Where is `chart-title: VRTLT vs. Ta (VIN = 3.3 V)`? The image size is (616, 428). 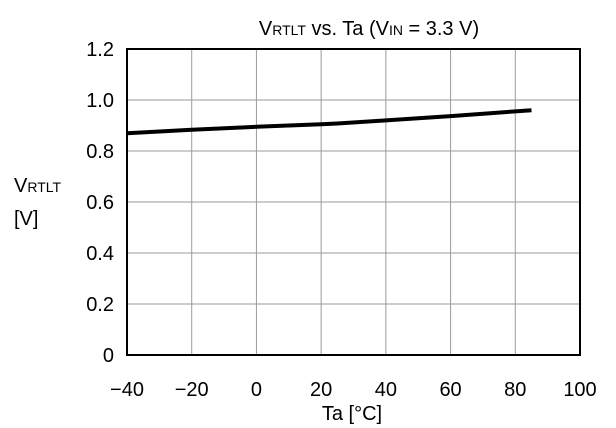
chart-title: VRTLT vs. Ta (VIN = 3.3 V) is located at coordinates (369, 29).